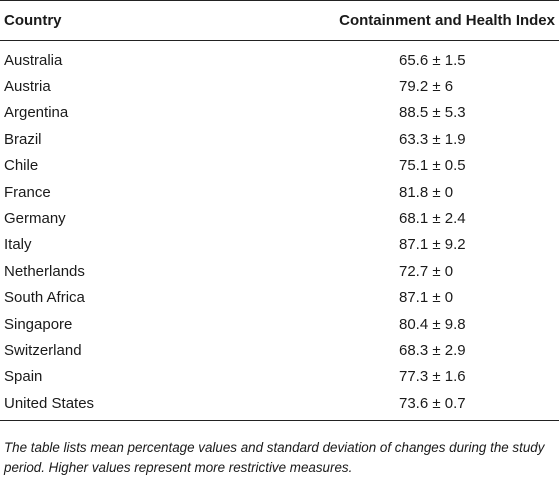  What do you see at coordinates (279, 60) in the screenshot?
I see `table-row: Australia 65.6 ± 1.5` at bounding box center [279, 60].